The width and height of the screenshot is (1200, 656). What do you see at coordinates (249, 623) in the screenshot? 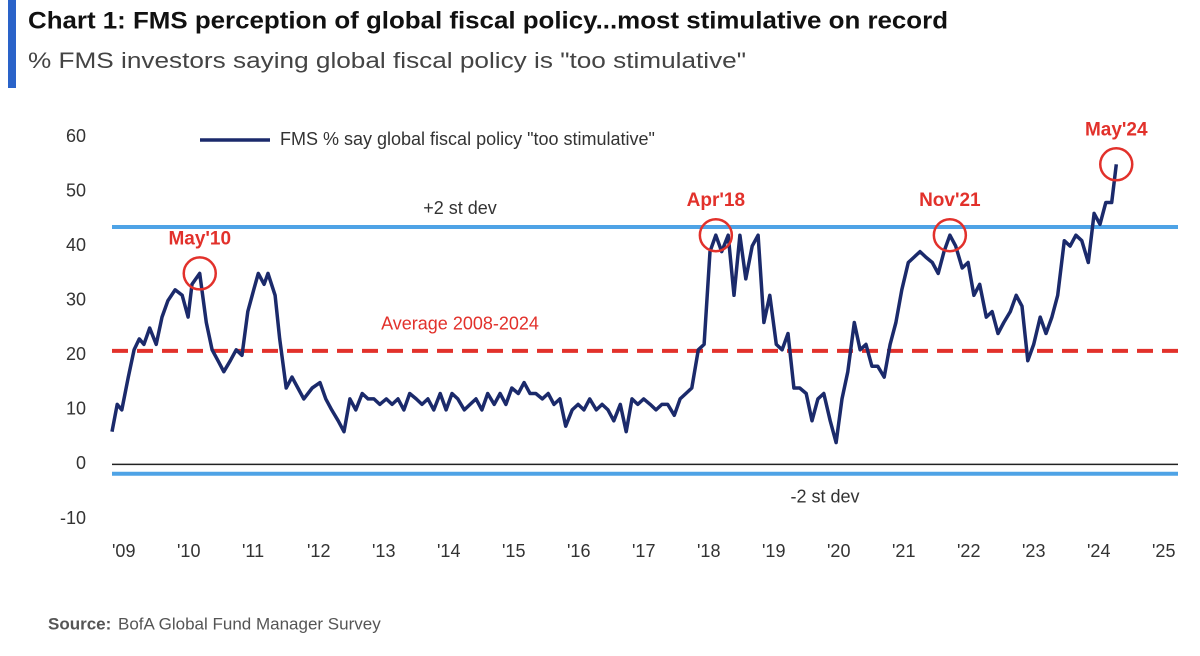
I see `source: BofA Global Fund Manager Survey` at bounding box center [249, 623].